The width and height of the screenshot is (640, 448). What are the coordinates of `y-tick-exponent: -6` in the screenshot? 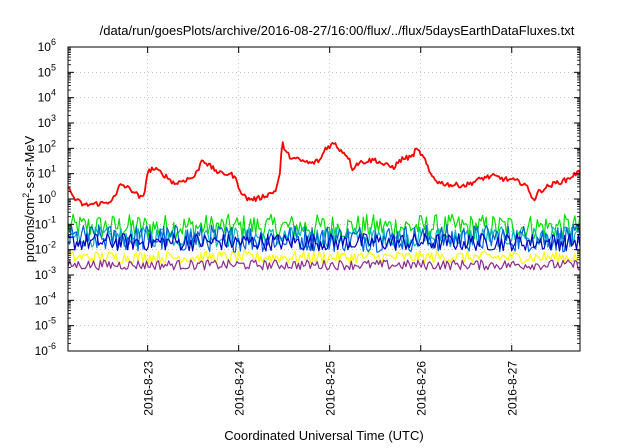 It's located at (52, 346).